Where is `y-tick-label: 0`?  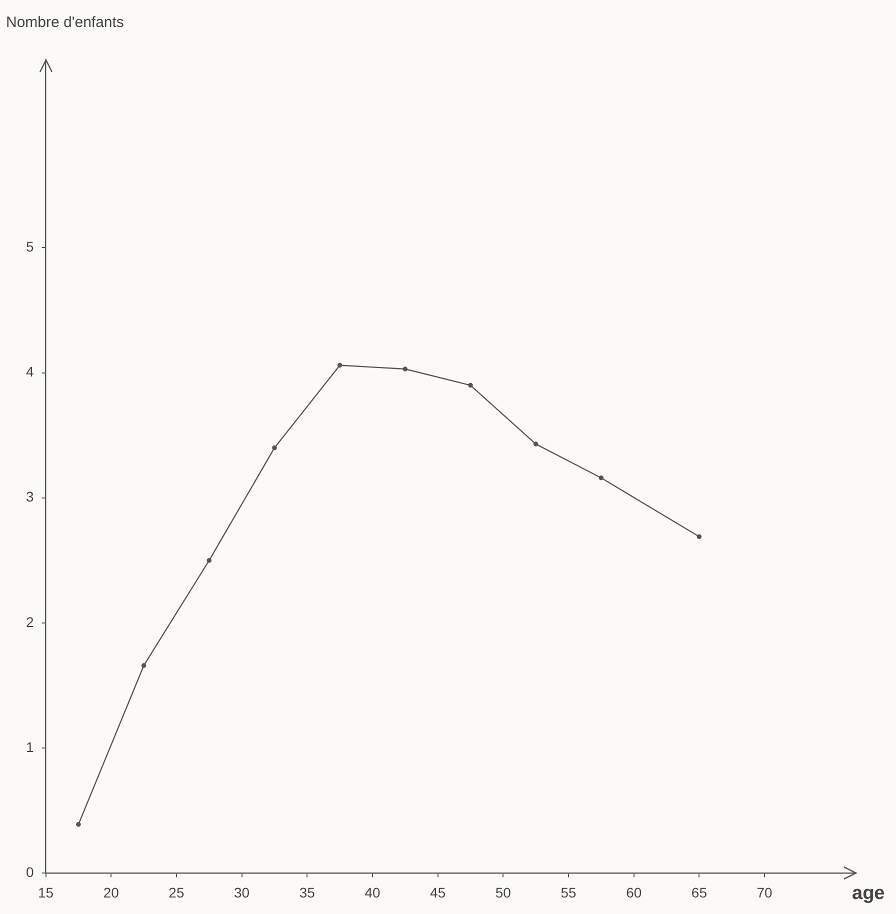
y-tick-label: 0 is located at coordinates (30, 872).